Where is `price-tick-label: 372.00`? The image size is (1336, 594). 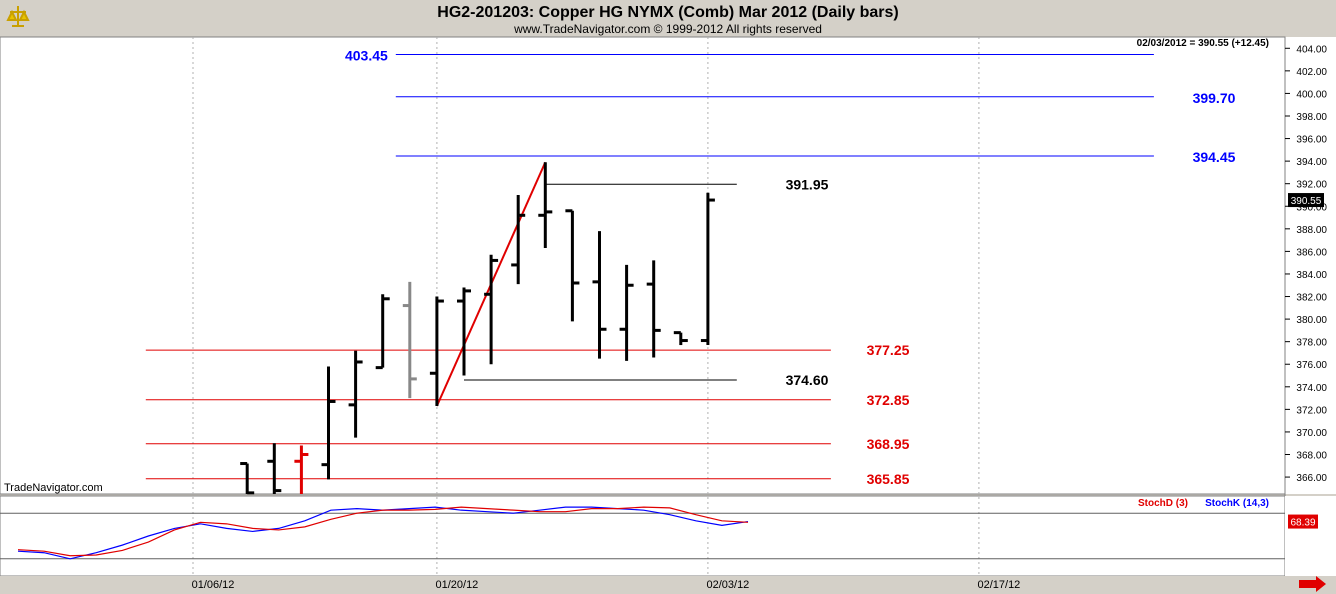
price-tick-label: 372.00 is located at coordinates (1311, 410).